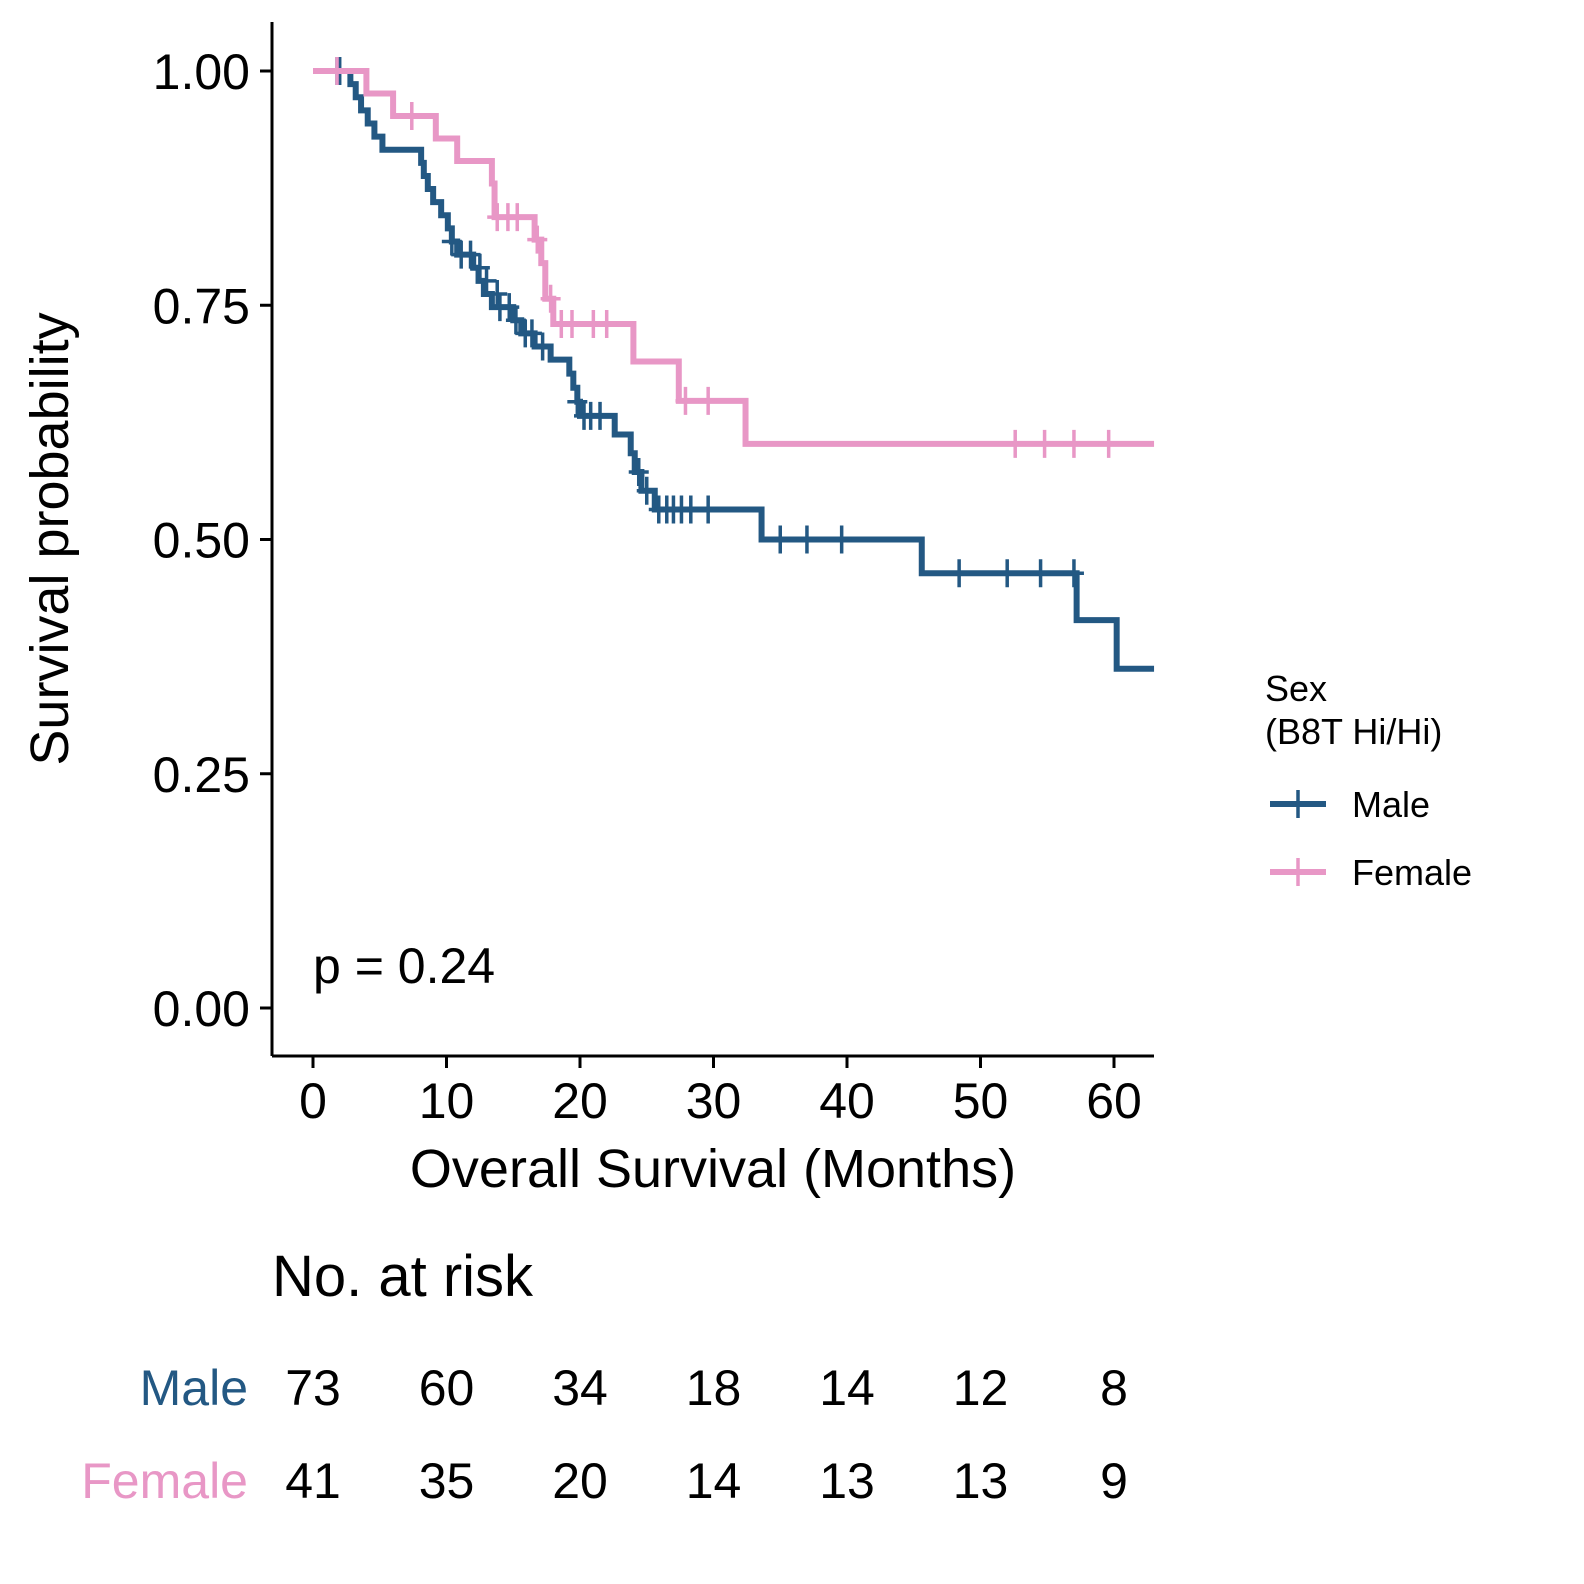 This screenshot has width=1584, height=1584. Describe the element at coordinates (580, 1388) in the screenshot. I see `risk-count-male: 34` at that location.